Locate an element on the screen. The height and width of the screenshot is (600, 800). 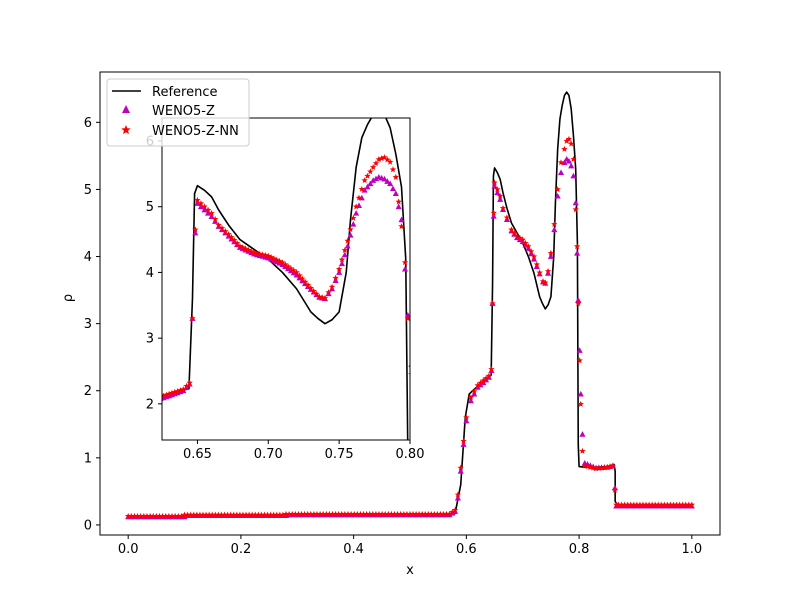
main-y-tick-label: 0 is located at coordinates (88, 525).